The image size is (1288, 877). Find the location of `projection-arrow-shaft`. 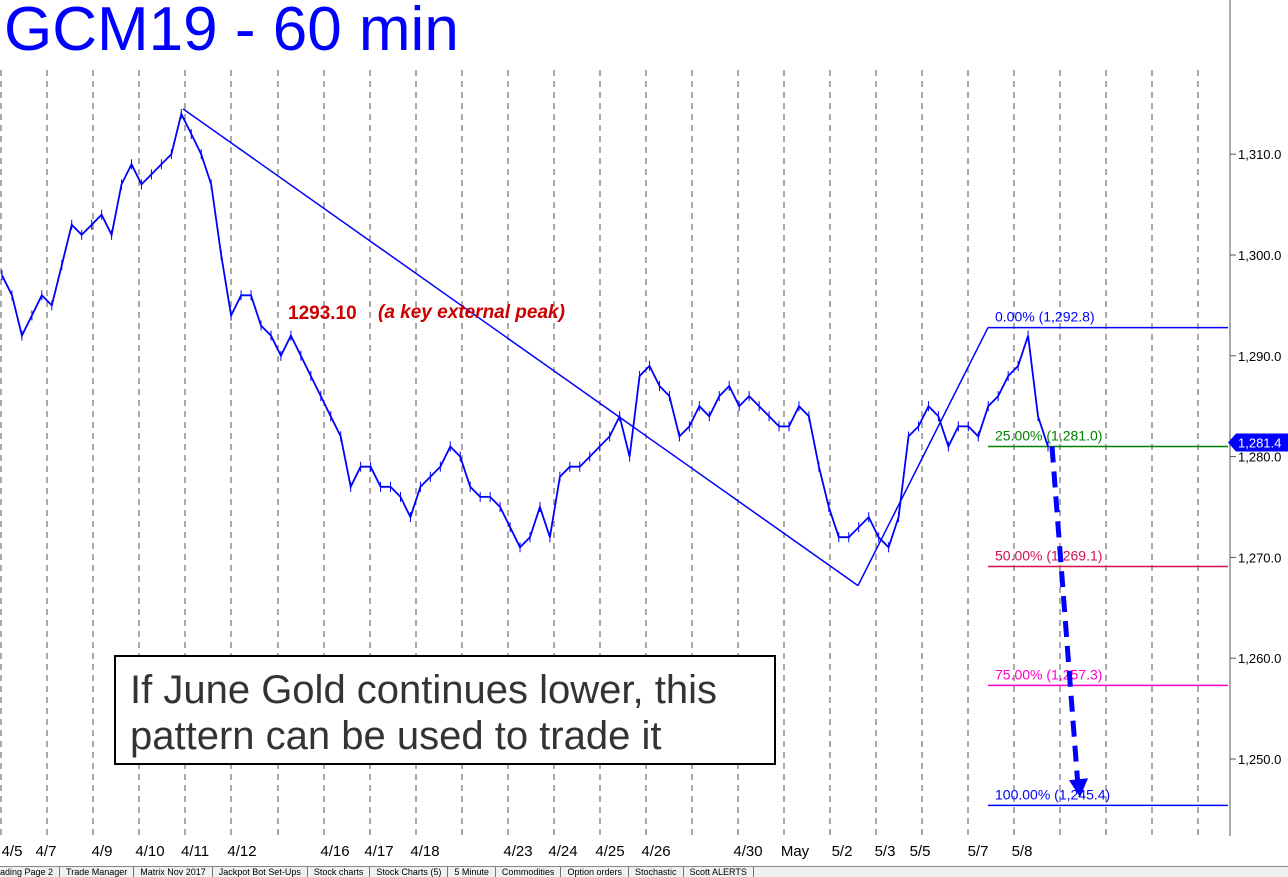

projection-arrow-shaft is located at coordinates (1065, 616).